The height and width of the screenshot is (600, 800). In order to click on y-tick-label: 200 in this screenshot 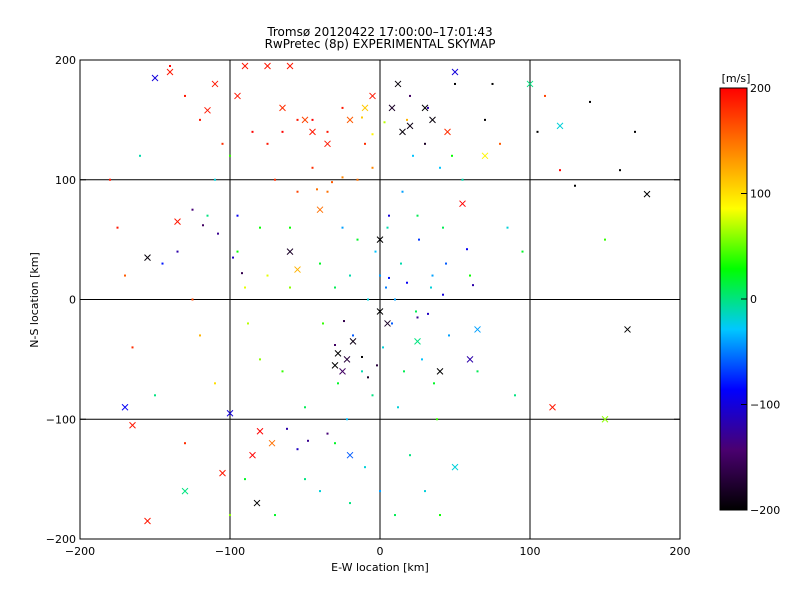, I will do `click(65, 60)`.